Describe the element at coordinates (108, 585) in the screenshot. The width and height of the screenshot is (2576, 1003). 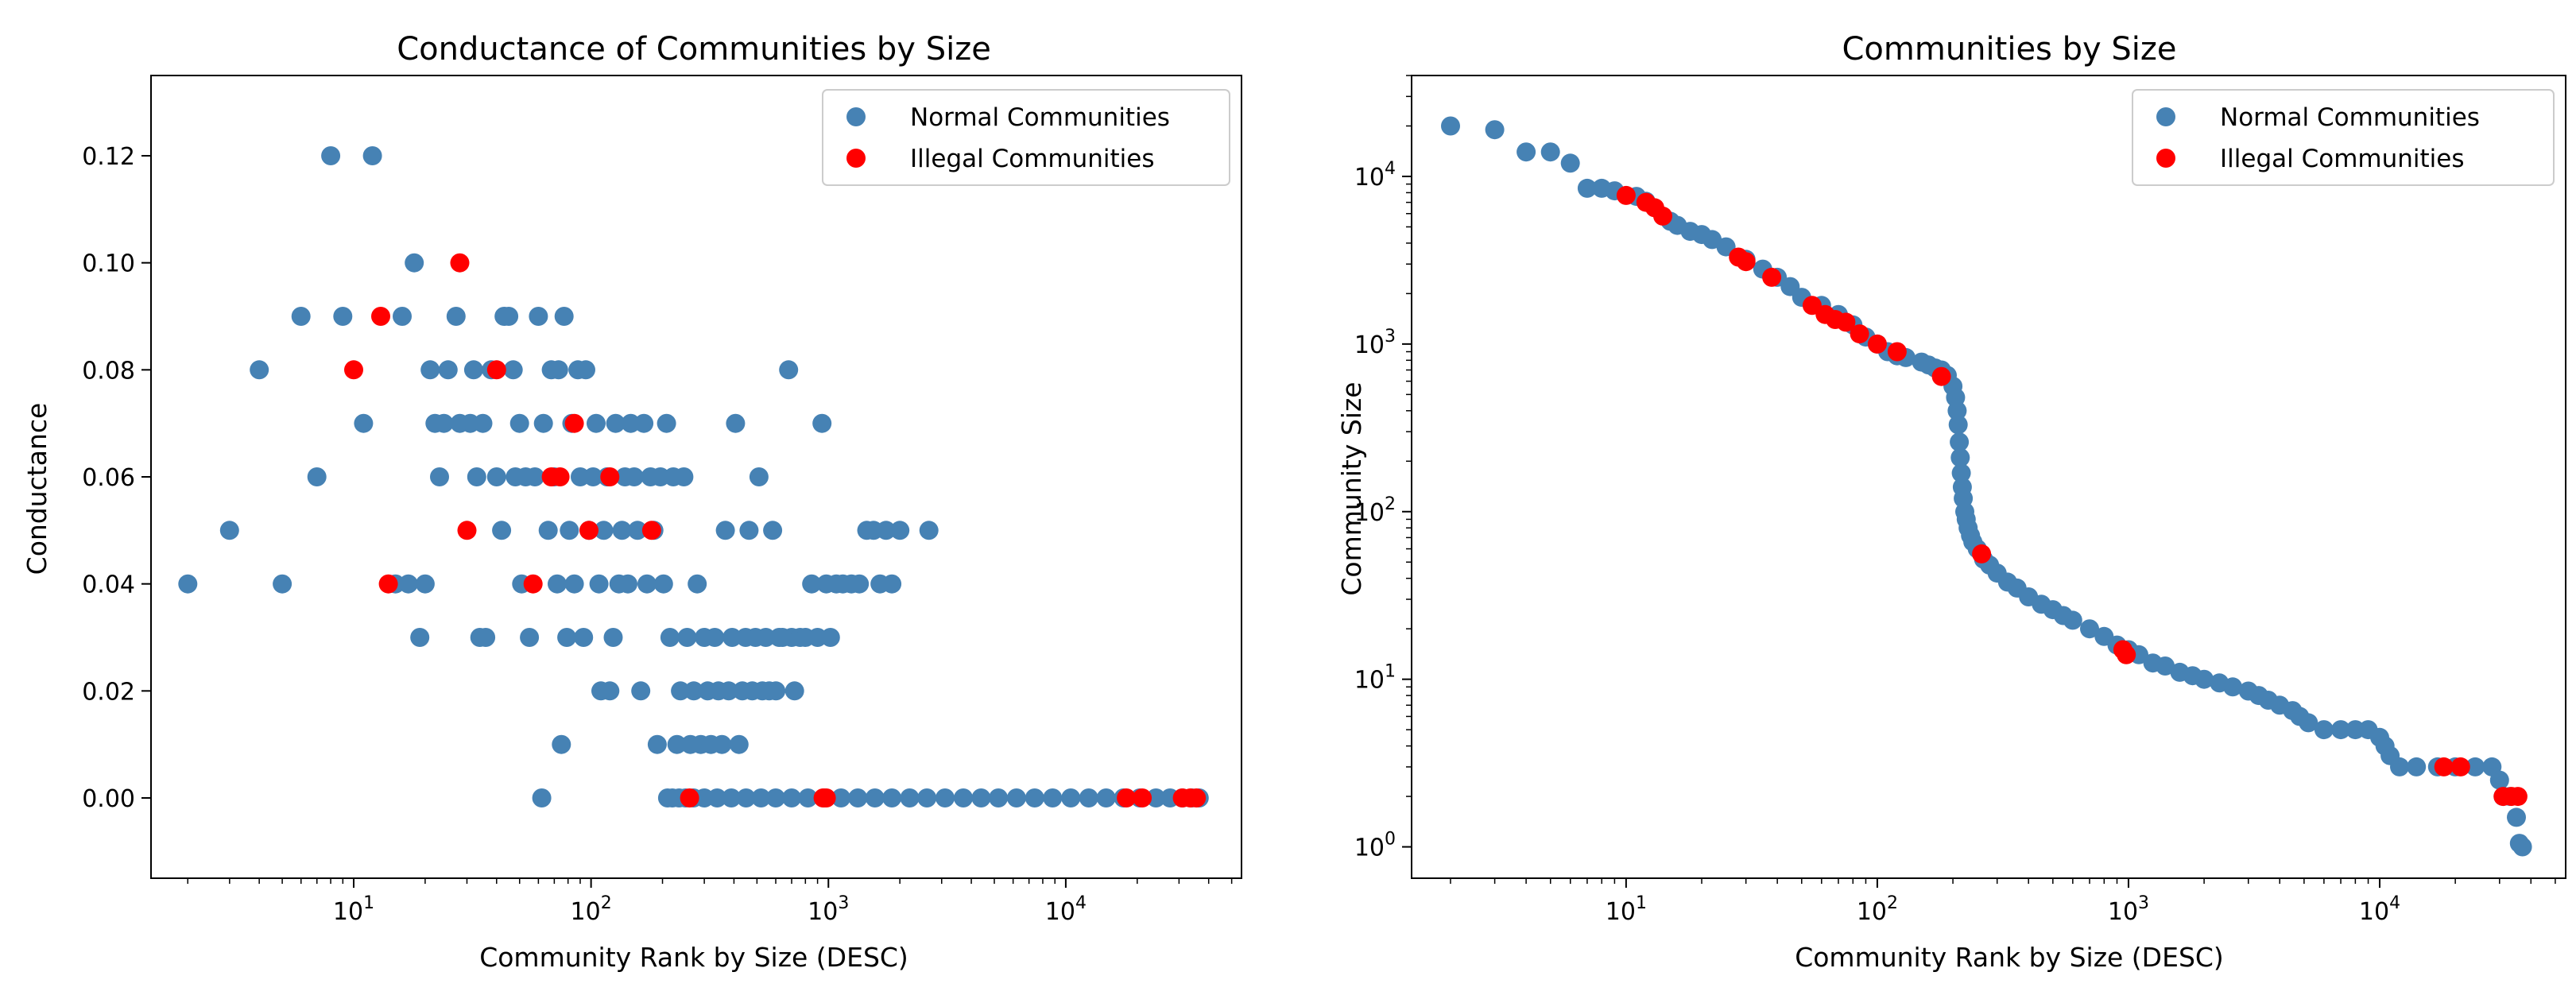
I see `y-tick-label: 0.04` at that location.